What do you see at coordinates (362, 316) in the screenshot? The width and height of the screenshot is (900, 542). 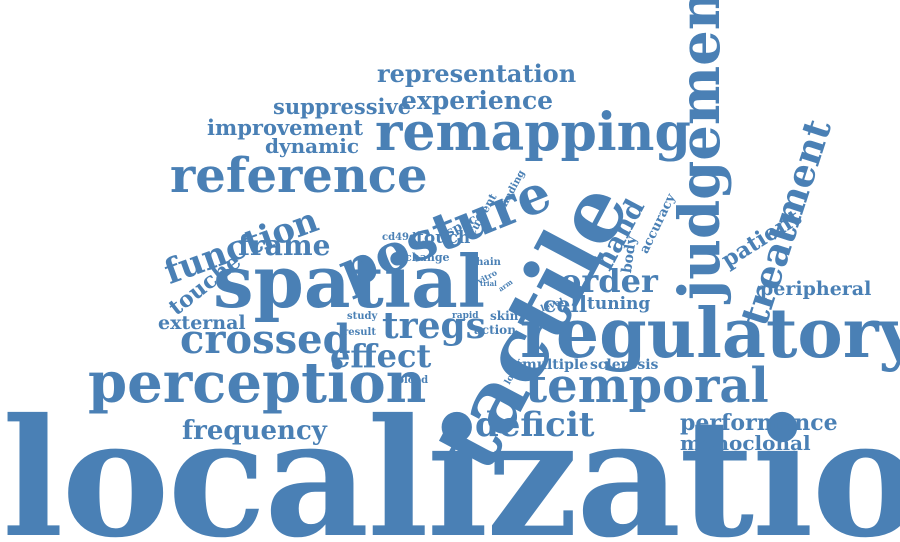 I see `word-study: study` at bounding box center [362, 316].